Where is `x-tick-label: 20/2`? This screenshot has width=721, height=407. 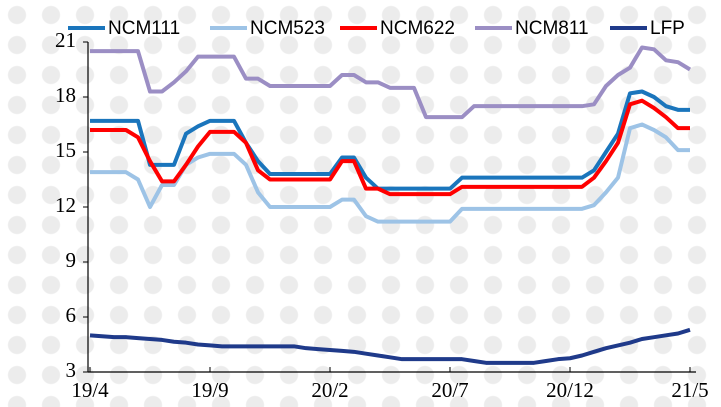 x-tick-label: 20/2 is located at coordinates (329, 390).